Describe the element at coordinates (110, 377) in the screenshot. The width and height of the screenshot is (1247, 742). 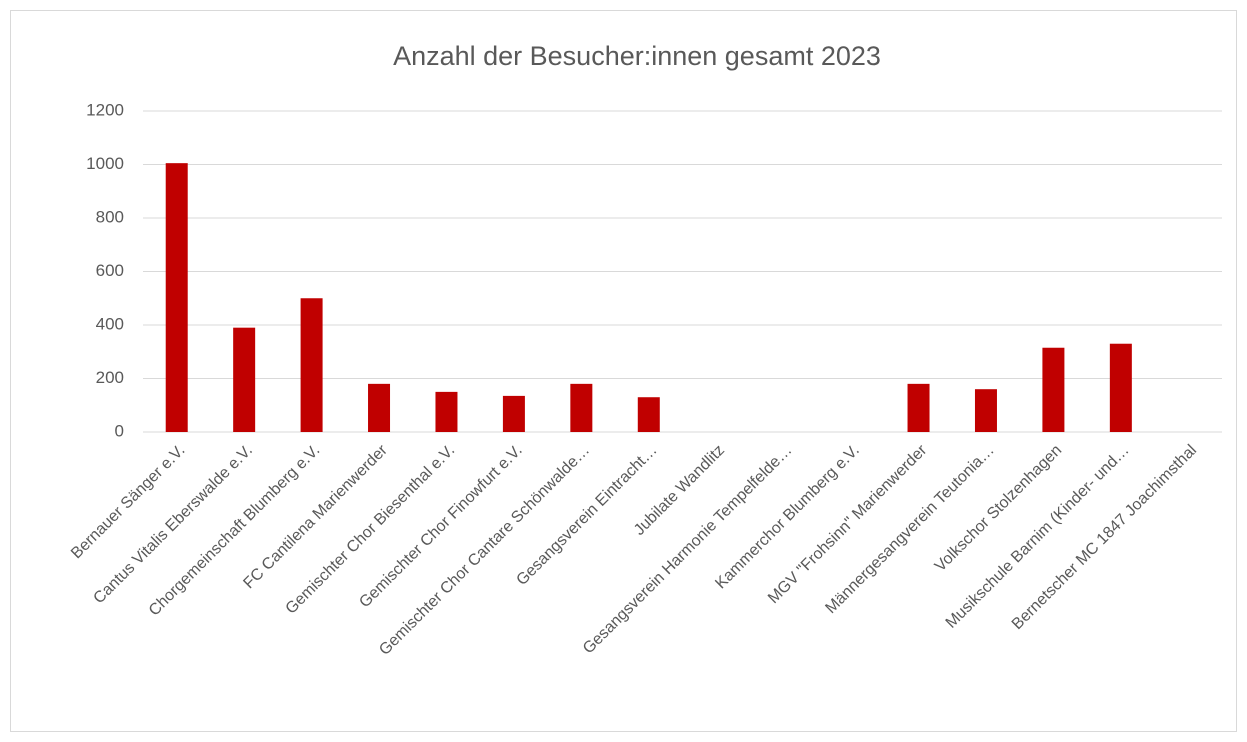
I see `y-tick-label: 200` at that location.